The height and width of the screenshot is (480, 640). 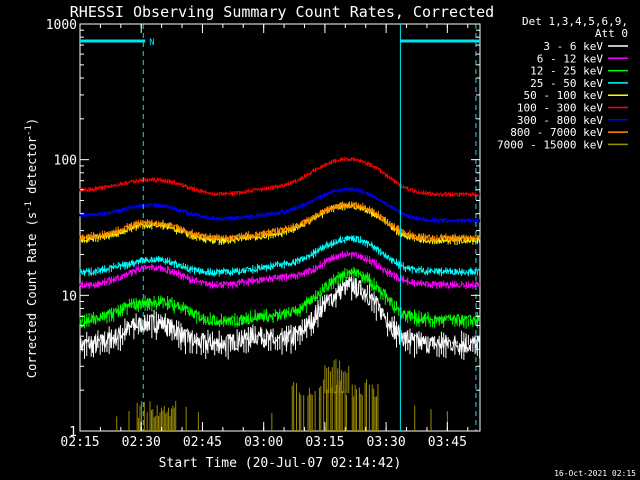 I want to click on x-tick-label: 03:30, so click(x=386, y=442).